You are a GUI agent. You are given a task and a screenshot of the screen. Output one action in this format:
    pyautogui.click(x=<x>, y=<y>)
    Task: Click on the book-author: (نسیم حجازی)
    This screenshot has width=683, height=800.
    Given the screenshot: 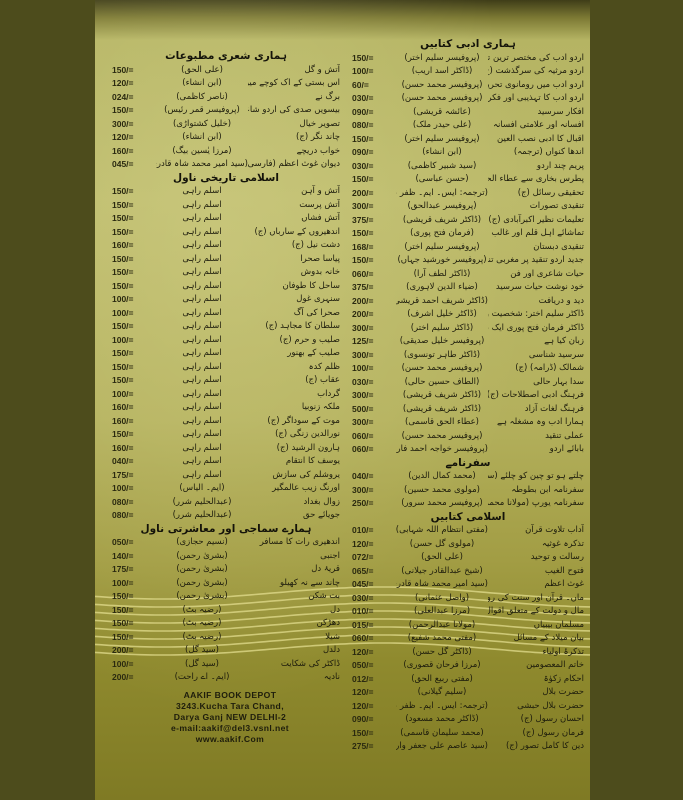 What is the action you would take?
    pyautogui.click(x=202, y=542)
    